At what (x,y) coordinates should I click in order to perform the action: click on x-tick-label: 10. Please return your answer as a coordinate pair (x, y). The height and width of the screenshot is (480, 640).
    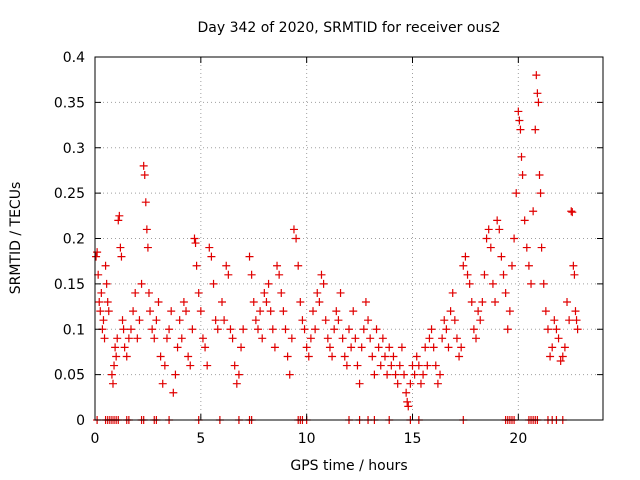
    Looking at the image, I should click on (307, 439).